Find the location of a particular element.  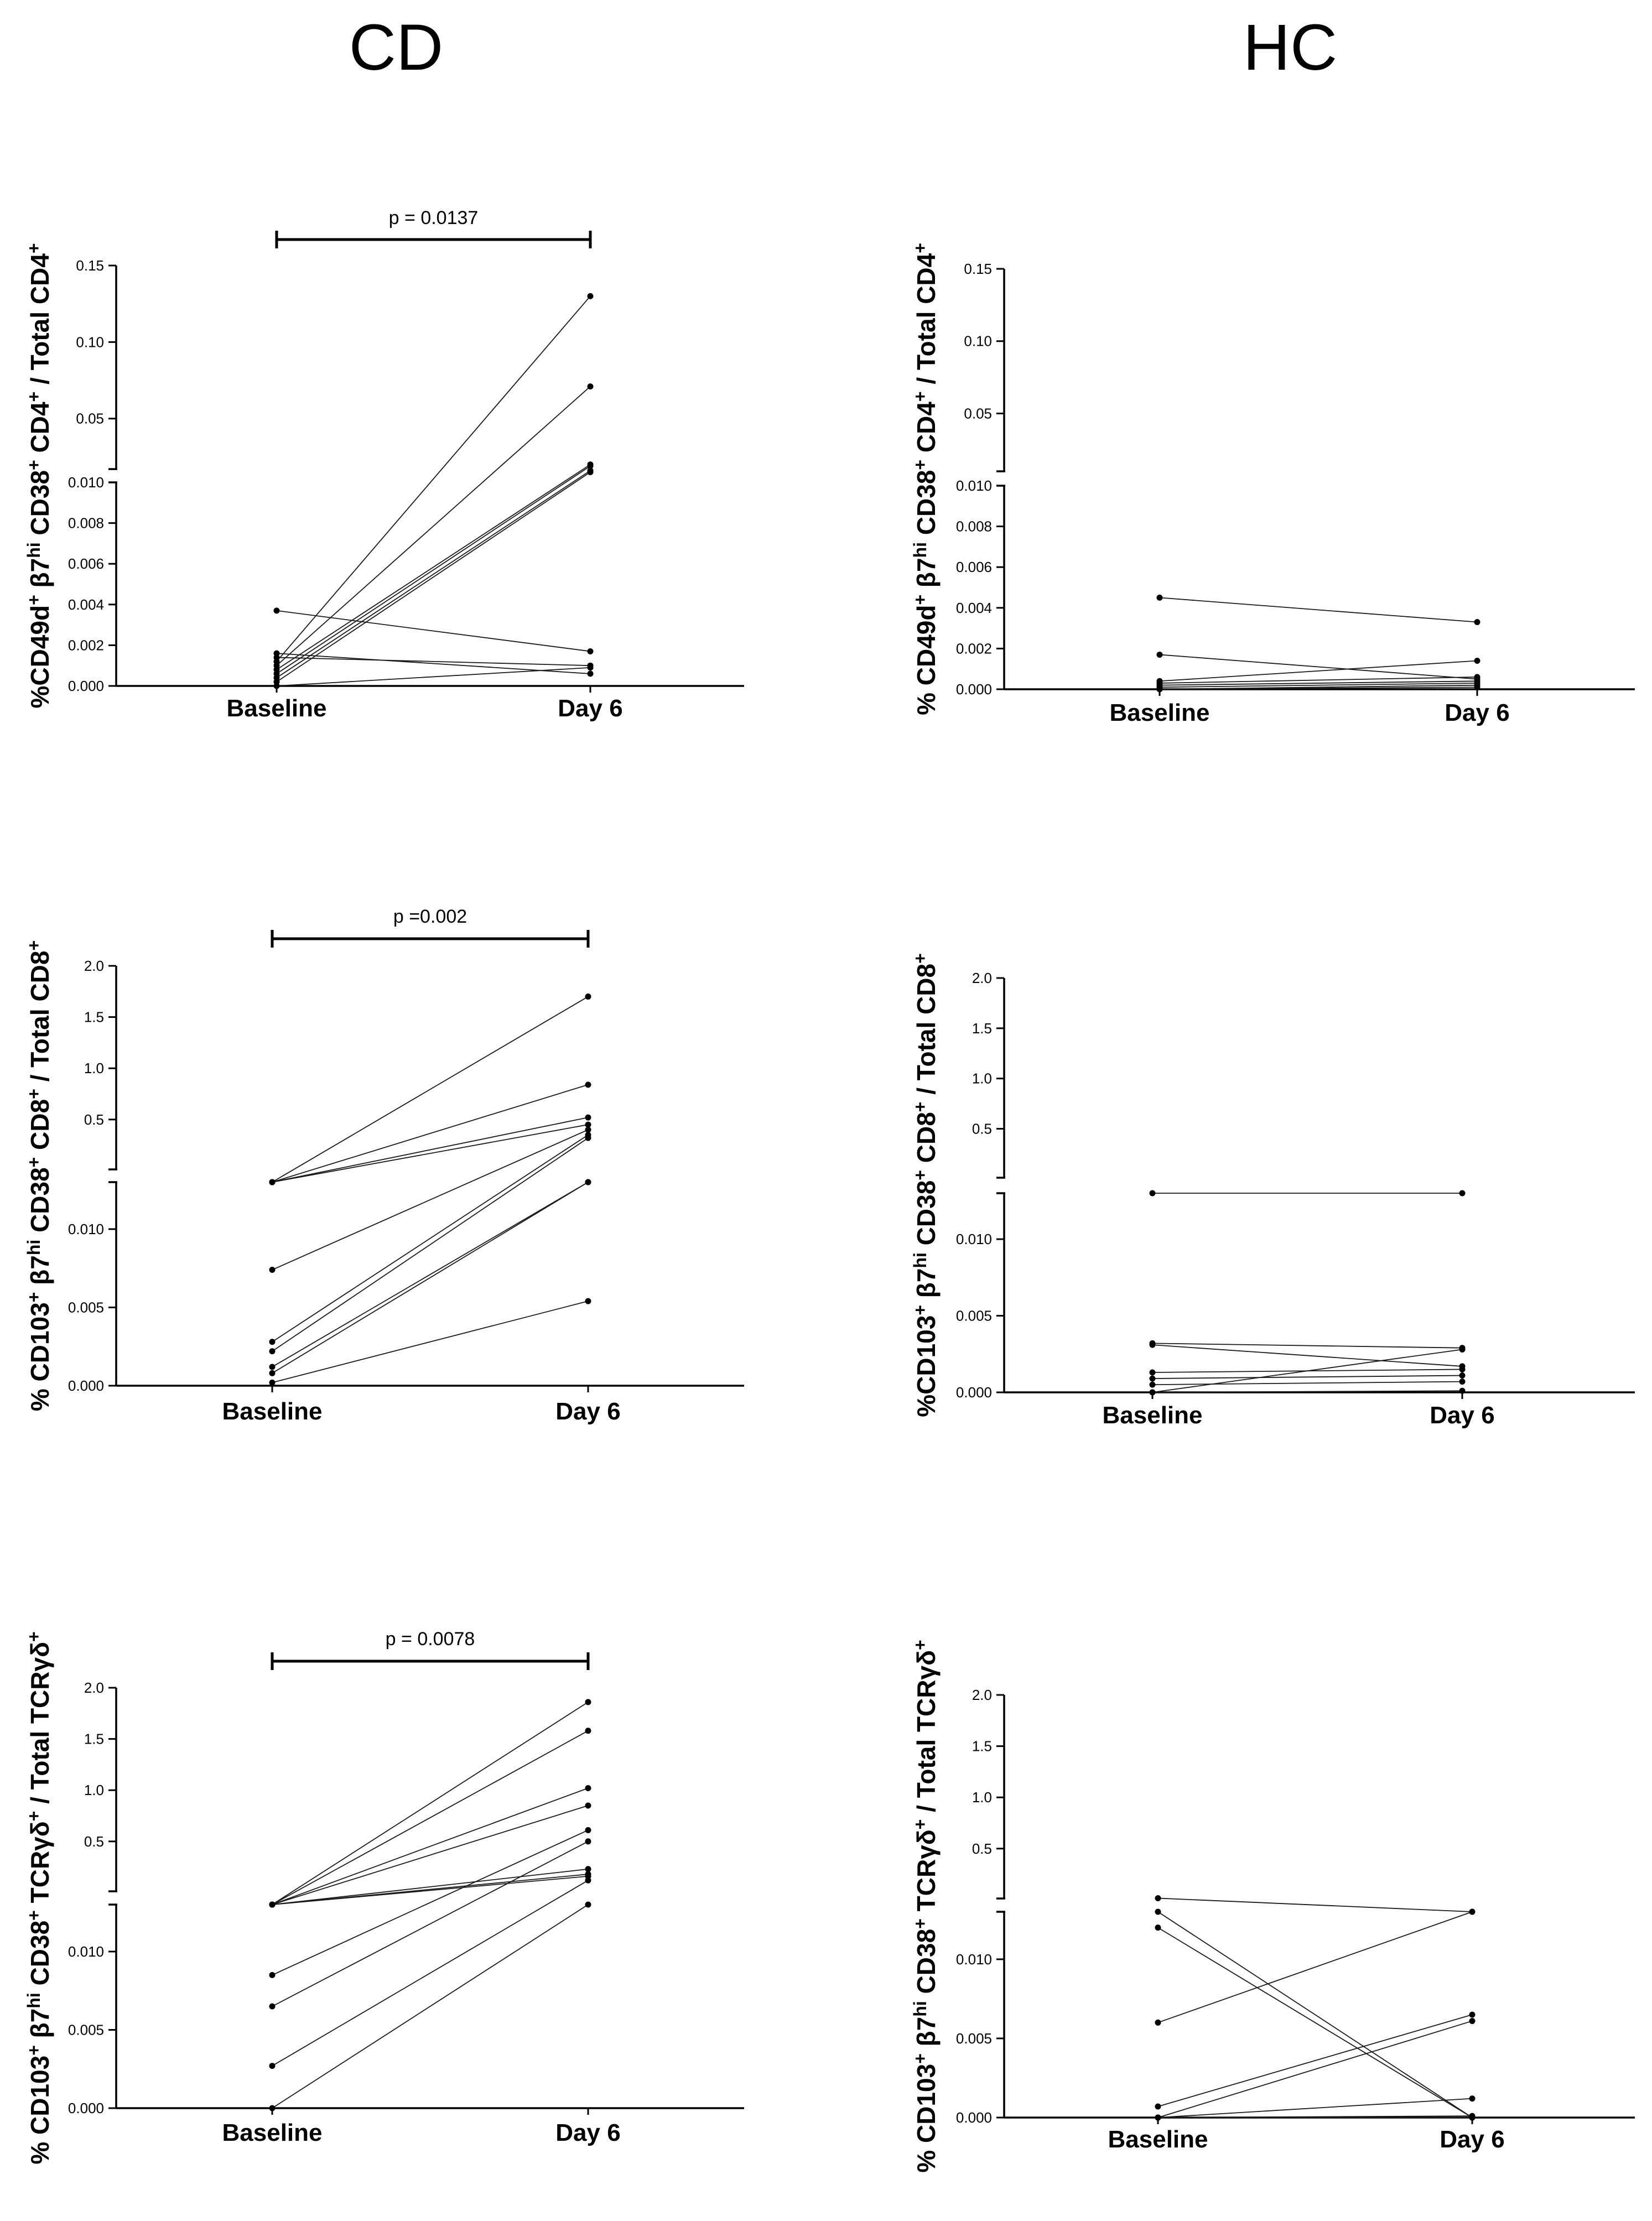

y-tick-label: 0.004 is located at coordinates (974, 608).